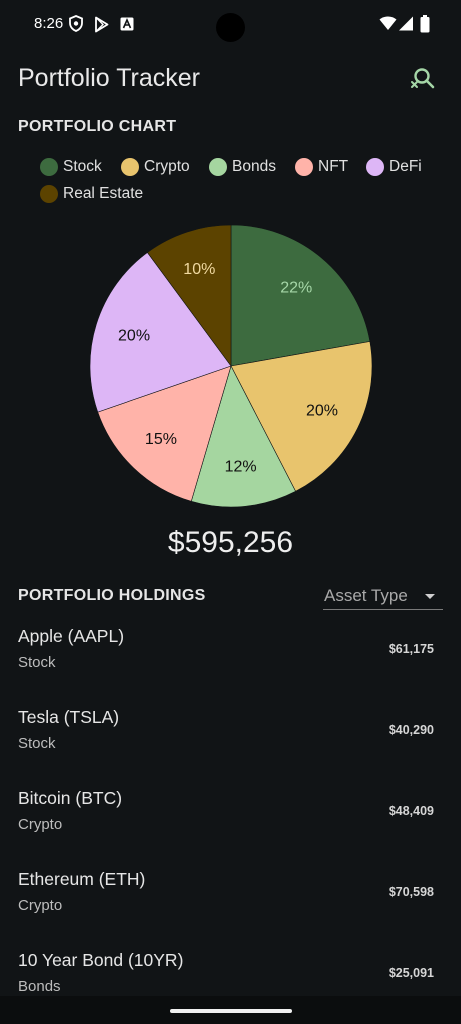  I want to click on legend-label: Stock, so click(82, 166).